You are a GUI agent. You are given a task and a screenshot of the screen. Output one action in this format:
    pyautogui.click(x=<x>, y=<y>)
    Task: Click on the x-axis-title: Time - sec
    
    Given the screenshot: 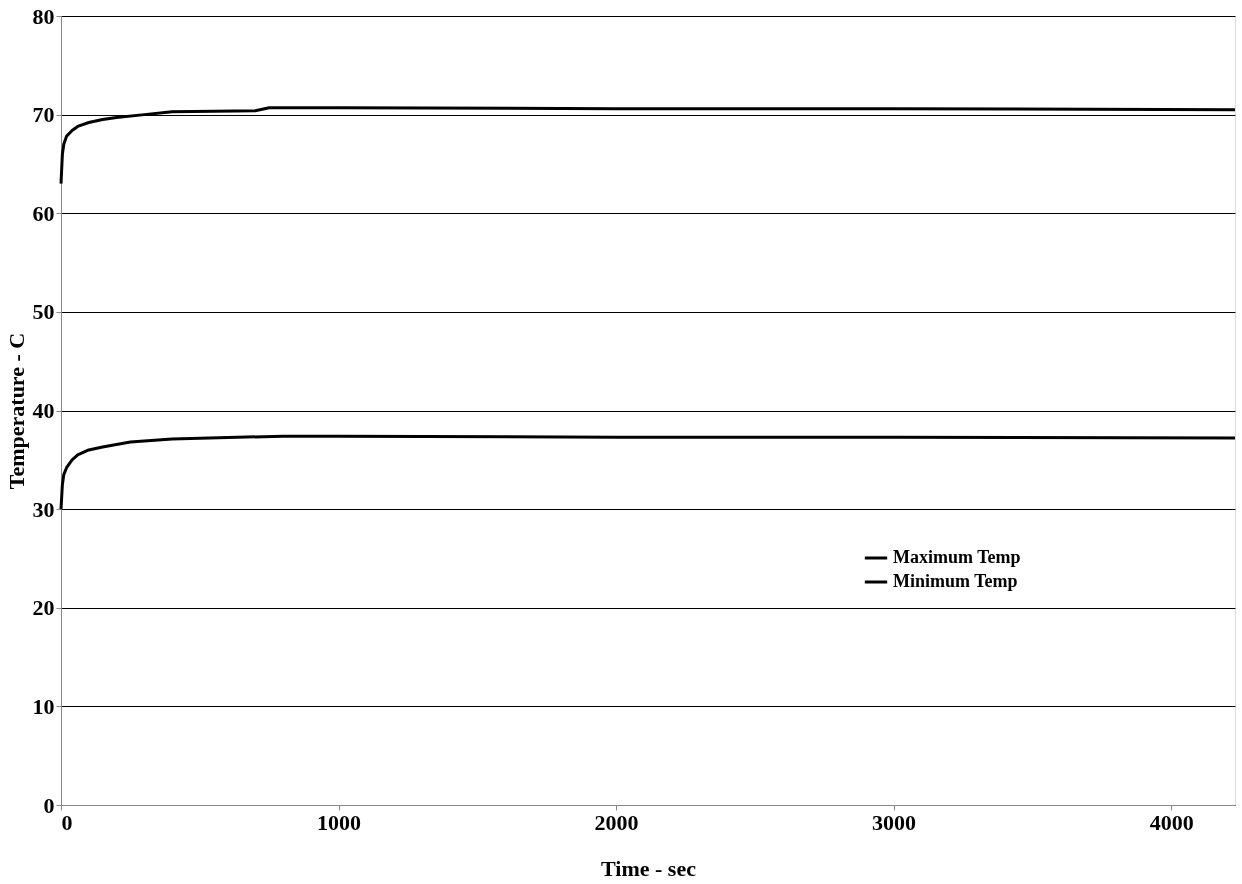 What is the action you would take?
    pyautogui.click(x=649, y=868)
    